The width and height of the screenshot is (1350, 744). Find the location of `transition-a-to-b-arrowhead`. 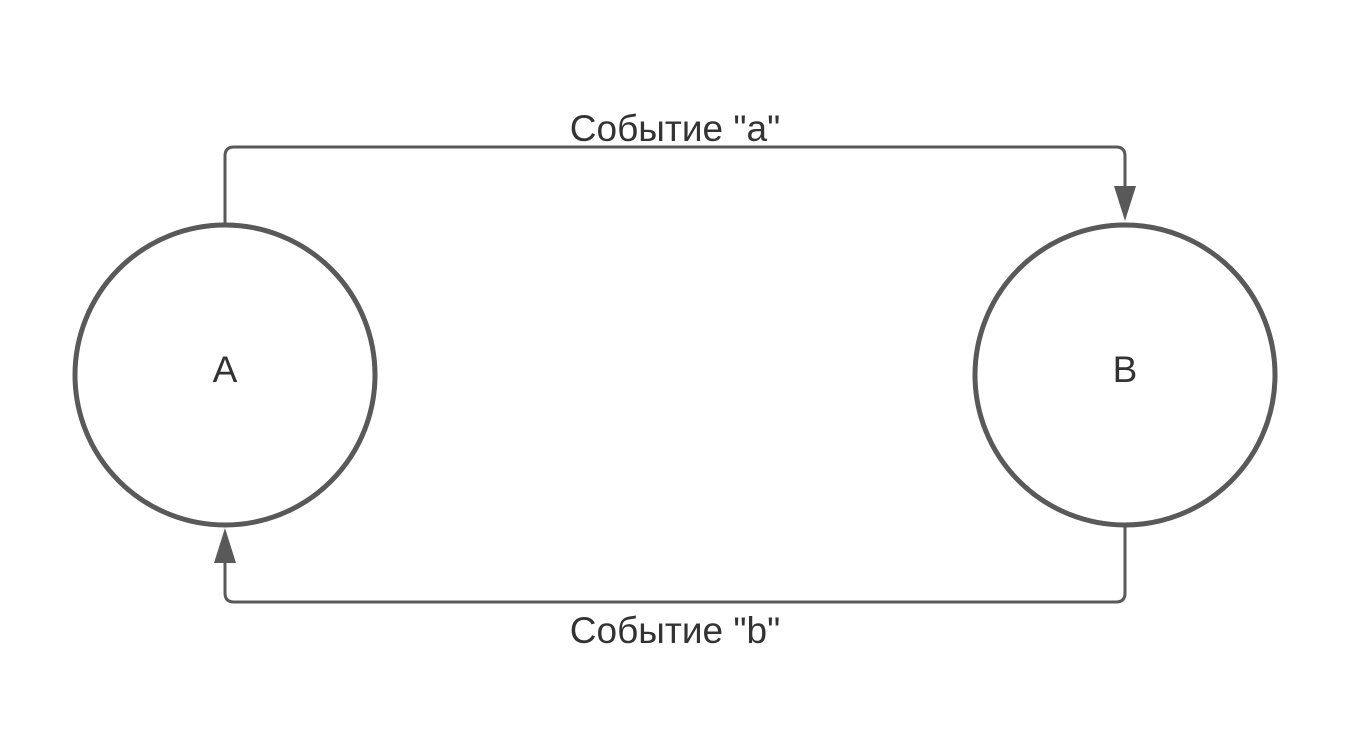

transition-a-to-b-arrowhead is located at coordinates (1125, 203).